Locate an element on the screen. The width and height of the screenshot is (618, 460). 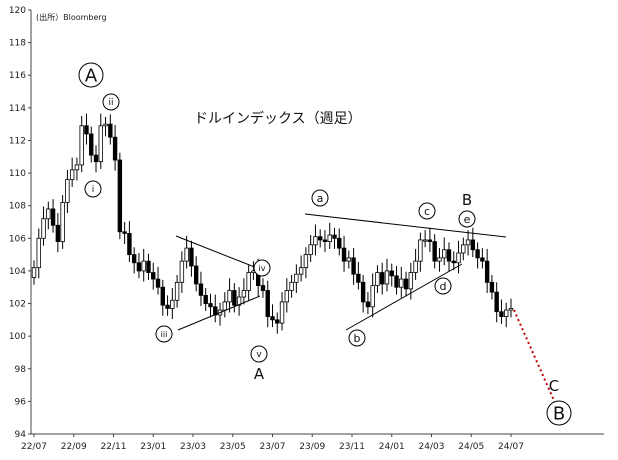
wave-b-label: B is located at coordinates (467, 200).